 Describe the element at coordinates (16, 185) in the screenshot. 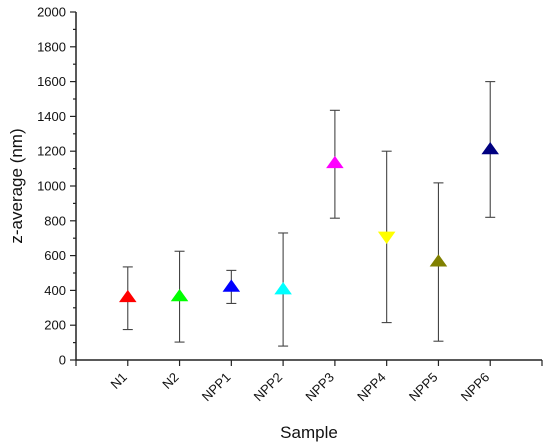

I see `y-axis-title: z-average (nm)` at that location.